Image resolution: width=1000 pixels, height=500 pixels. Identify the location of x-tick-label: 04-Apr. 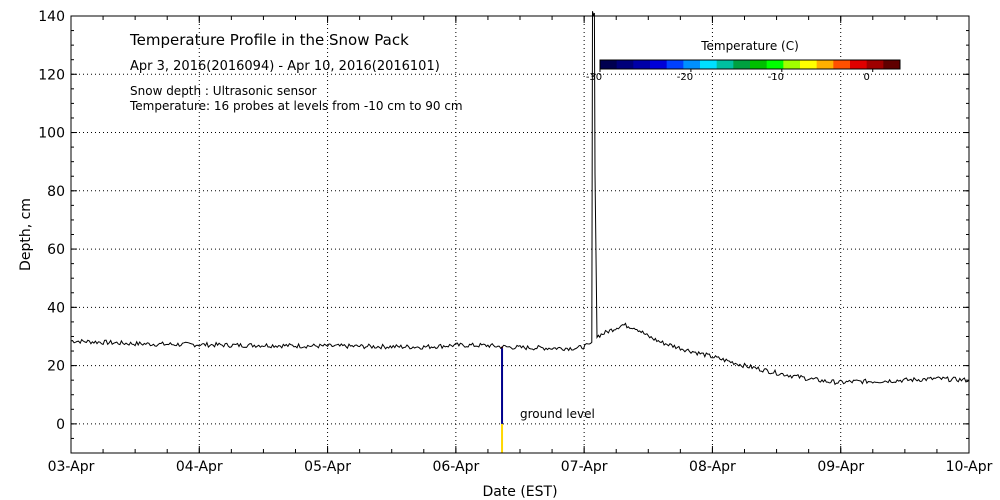
(199, 467).